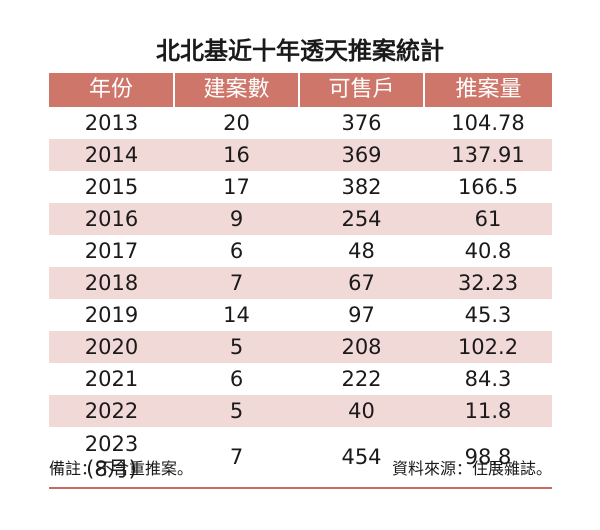  Describe the element at coordinates (111, 347) in the screenshot. I see `cell-year: 2020` at that location.